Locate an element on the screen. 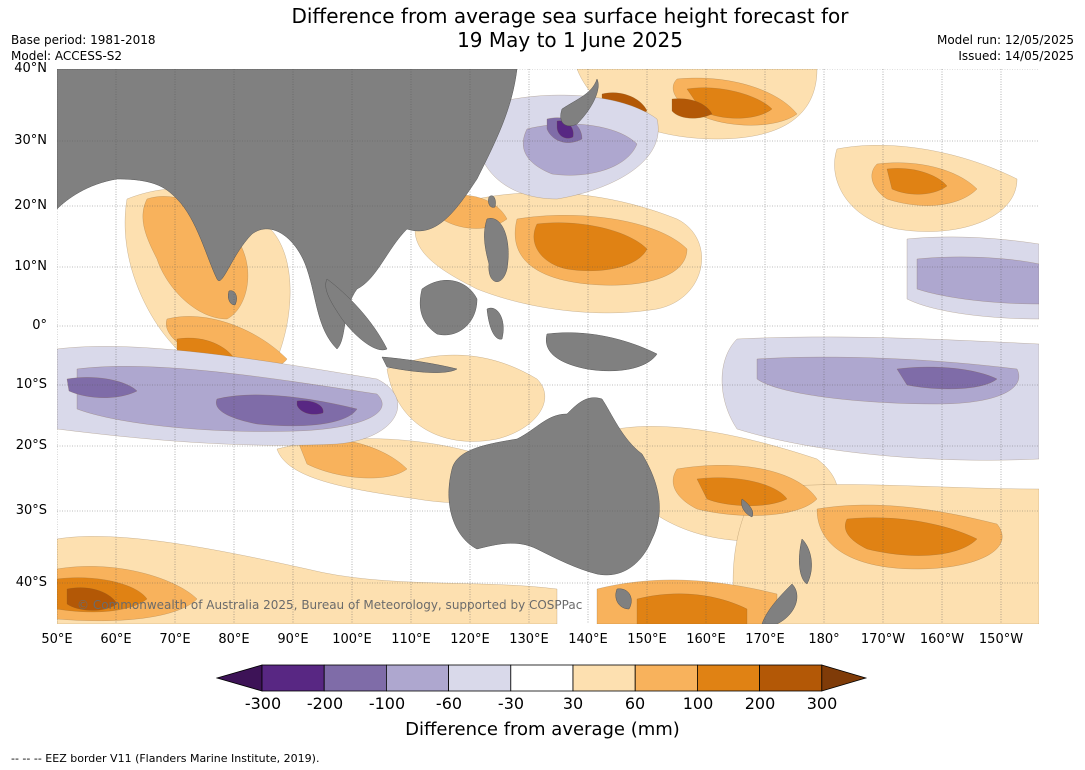 This screenshot has width=1085, height=770. philippines is located at coordinates (496, 250).